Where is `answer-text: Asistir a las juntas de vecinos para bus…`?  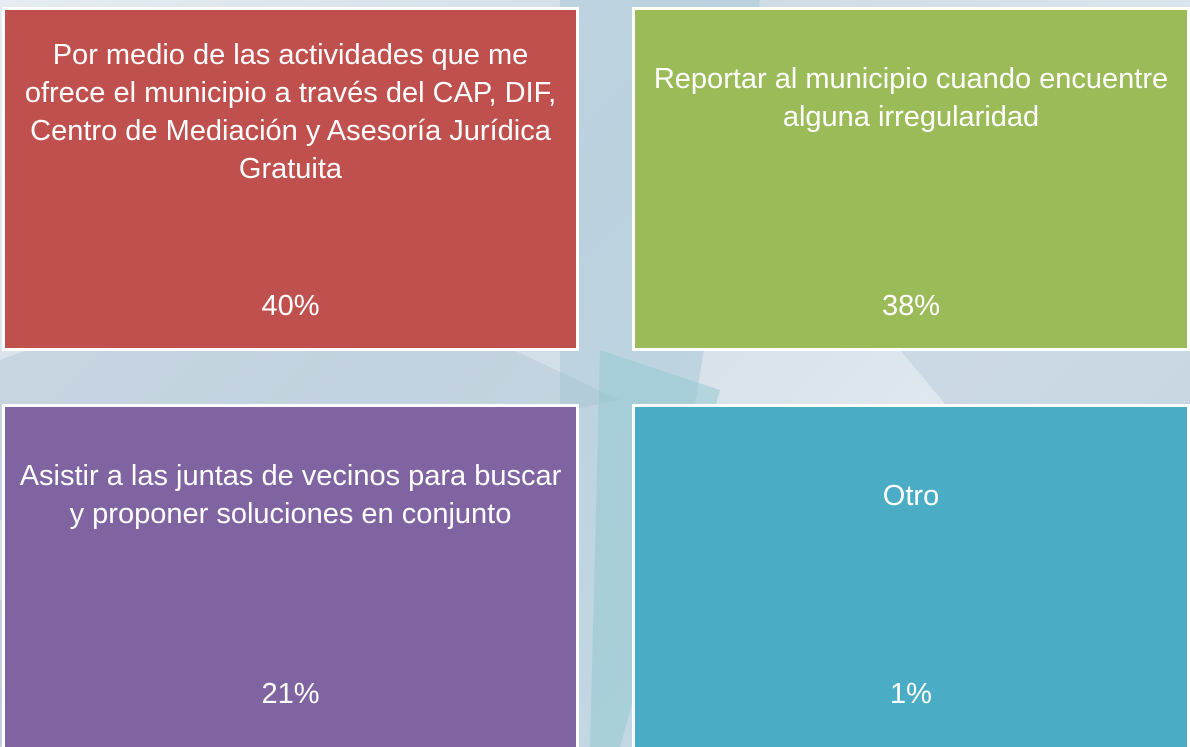 answer-text: Asistir a las juntas de vecinos para bus… is located at coordinates (290, 495).